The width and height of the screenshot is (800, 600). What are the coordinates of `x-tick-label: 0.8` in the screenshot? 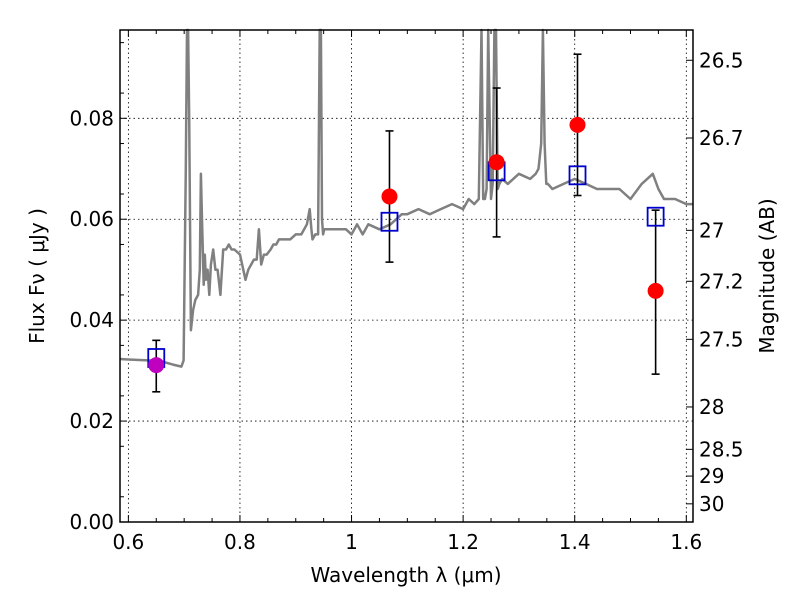 It's located at (240, 542).